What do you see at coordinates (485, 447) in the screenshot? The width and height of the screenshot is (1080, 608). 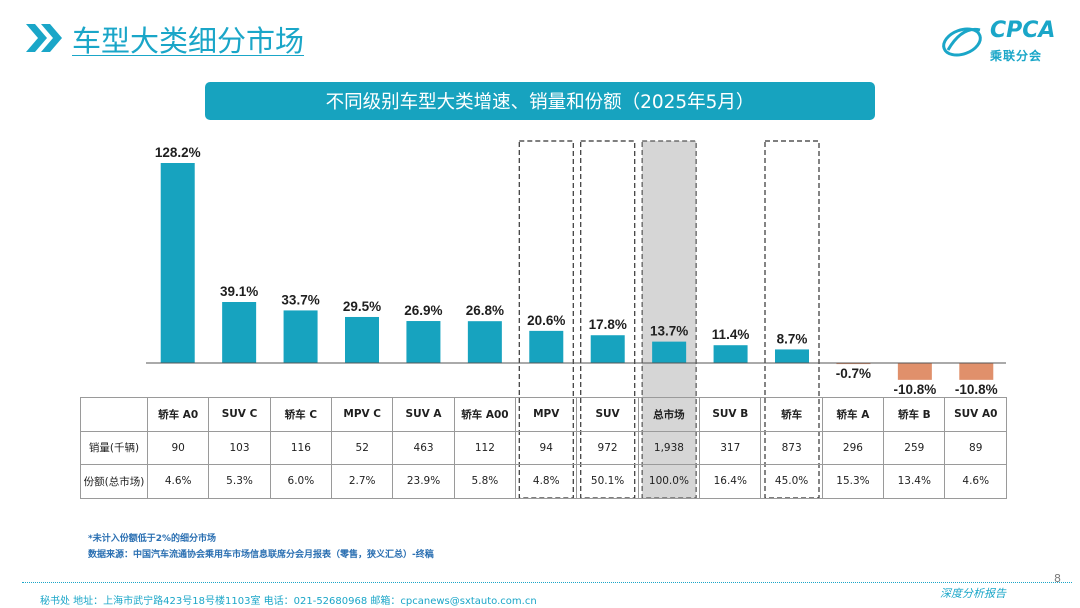 I see `table-cell: 112` at bounding box center [485, 447].